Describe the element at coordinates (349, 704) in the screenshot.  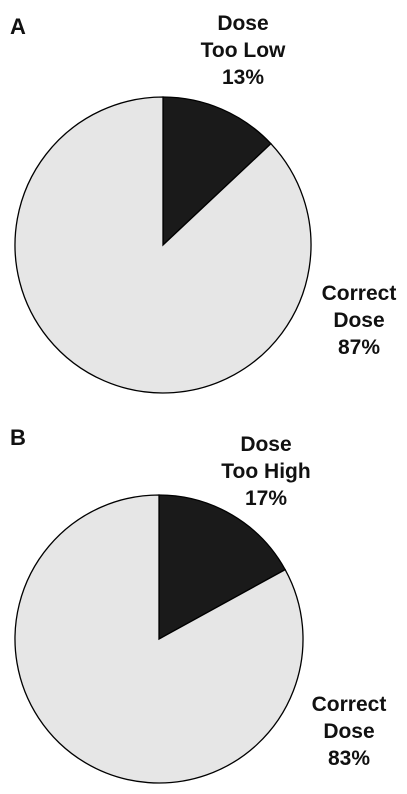
I see `pie-b-label-correct-dose-line1: Correct` at that location.